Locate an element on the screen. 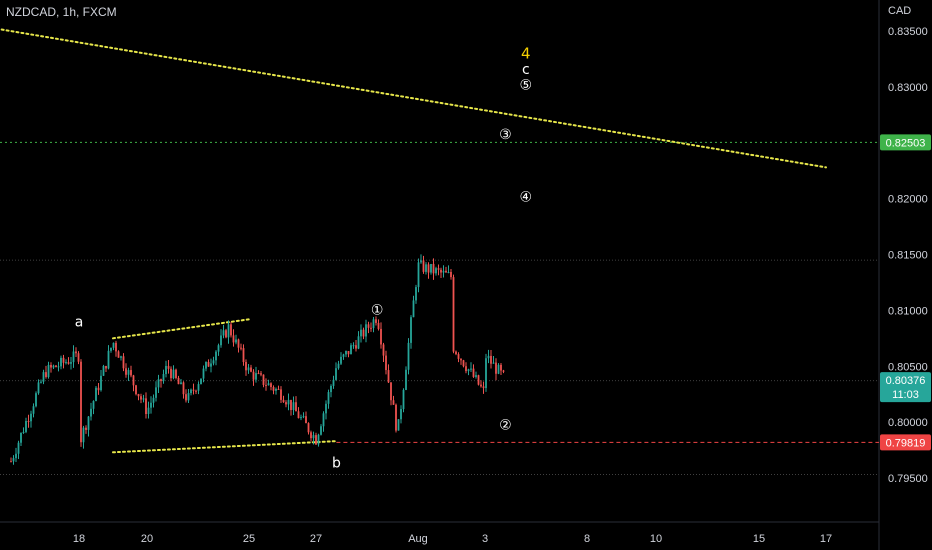  symbol-title: NZDCAD, 1h, FXCM is located at coordinates (61, 12).